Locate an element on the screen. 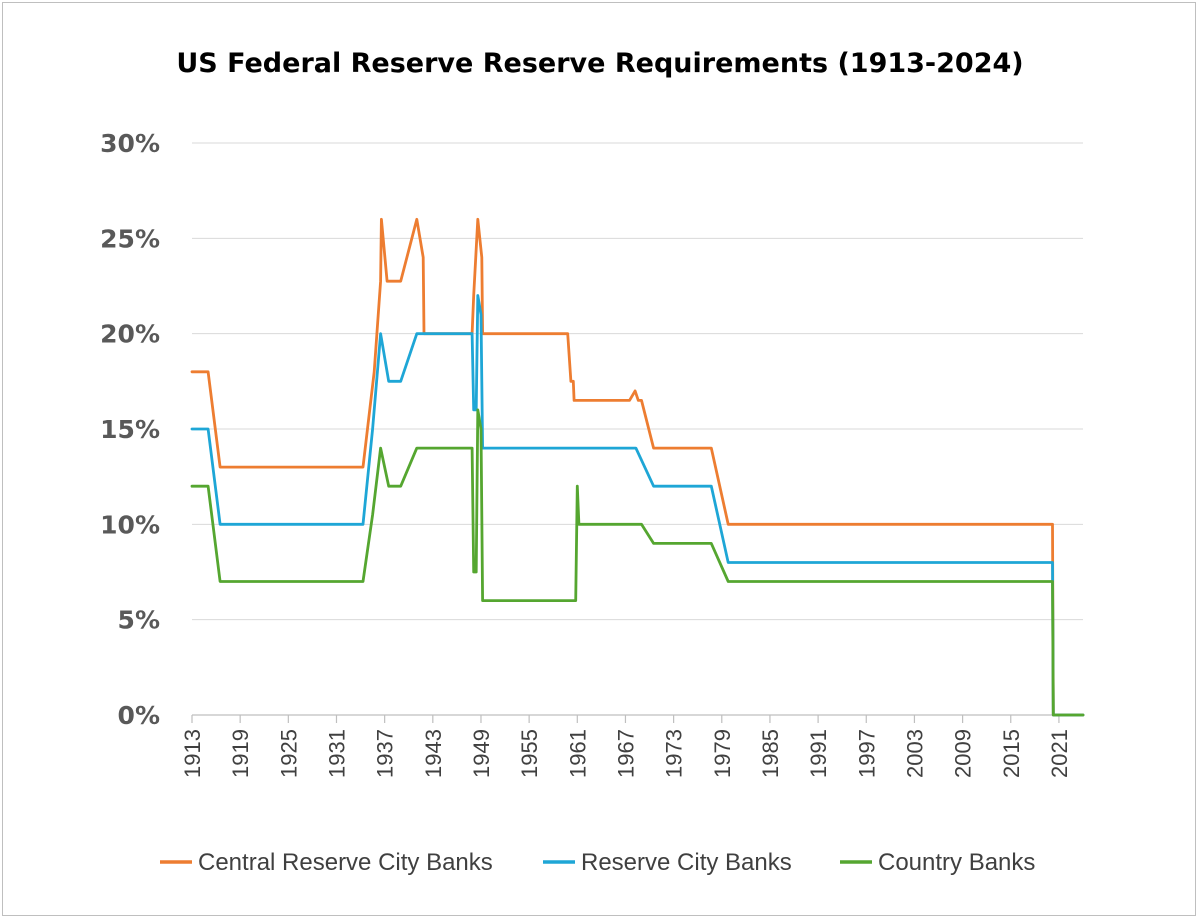 This screenshot has height=920, width=1200. x-tick-label: 1979 is located at coordinates (722, 753).